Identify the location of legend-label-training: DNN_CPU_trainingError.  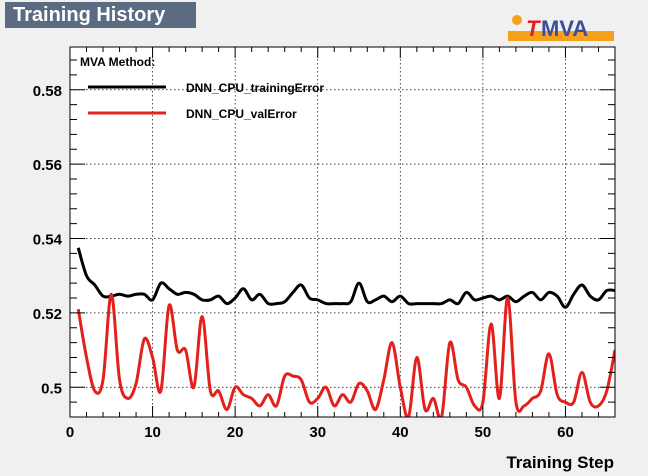
(255, 88).